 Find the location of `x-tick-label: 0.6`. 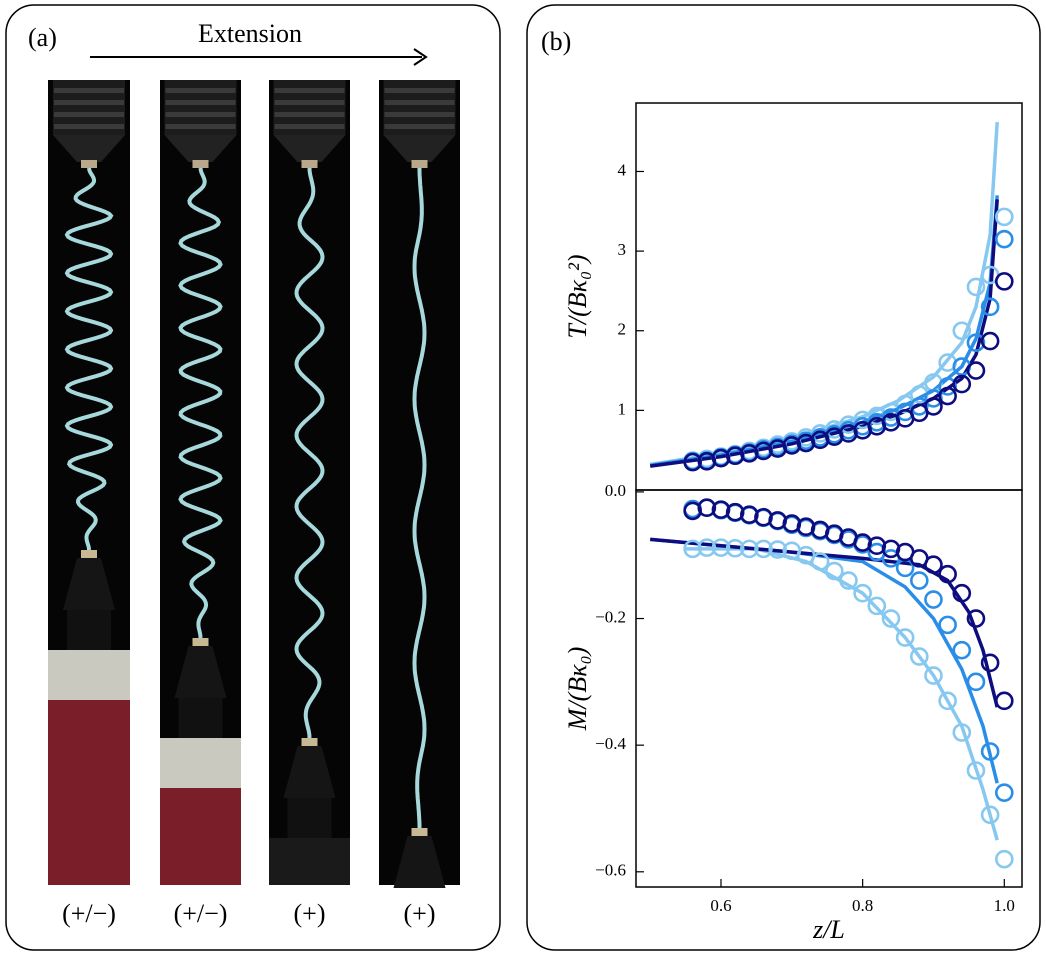

x-tick-label: 0.6 is located at coordinates (720, 905).